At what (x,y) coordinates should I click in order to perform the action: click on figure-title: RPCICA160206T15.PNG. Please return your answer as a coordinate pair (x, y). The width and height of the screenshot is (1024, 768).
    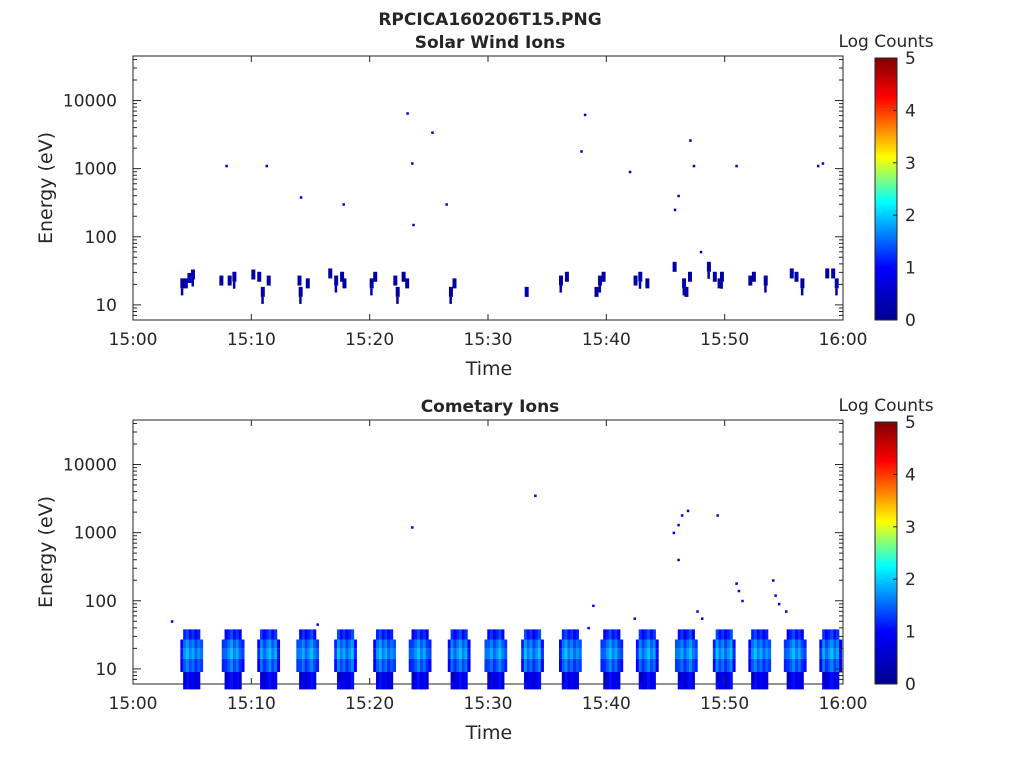
    Looking at the image, I should click on (489, 20).